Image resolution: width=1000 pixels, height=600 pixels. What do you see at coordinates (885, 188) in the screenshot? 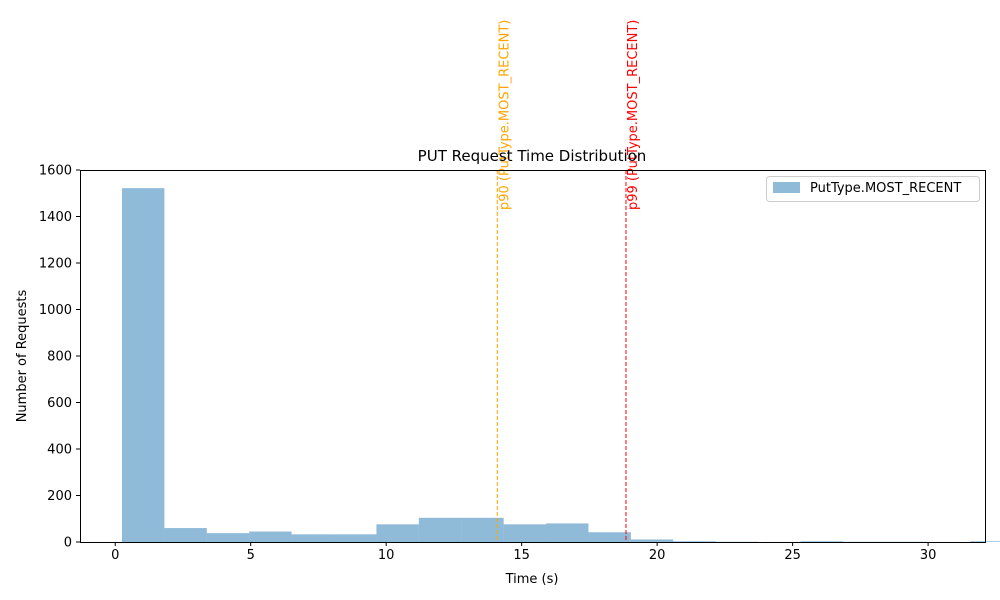
I see `legend-entry-label: PutType.MOST_RECENT` at bounding box center [885, 188].